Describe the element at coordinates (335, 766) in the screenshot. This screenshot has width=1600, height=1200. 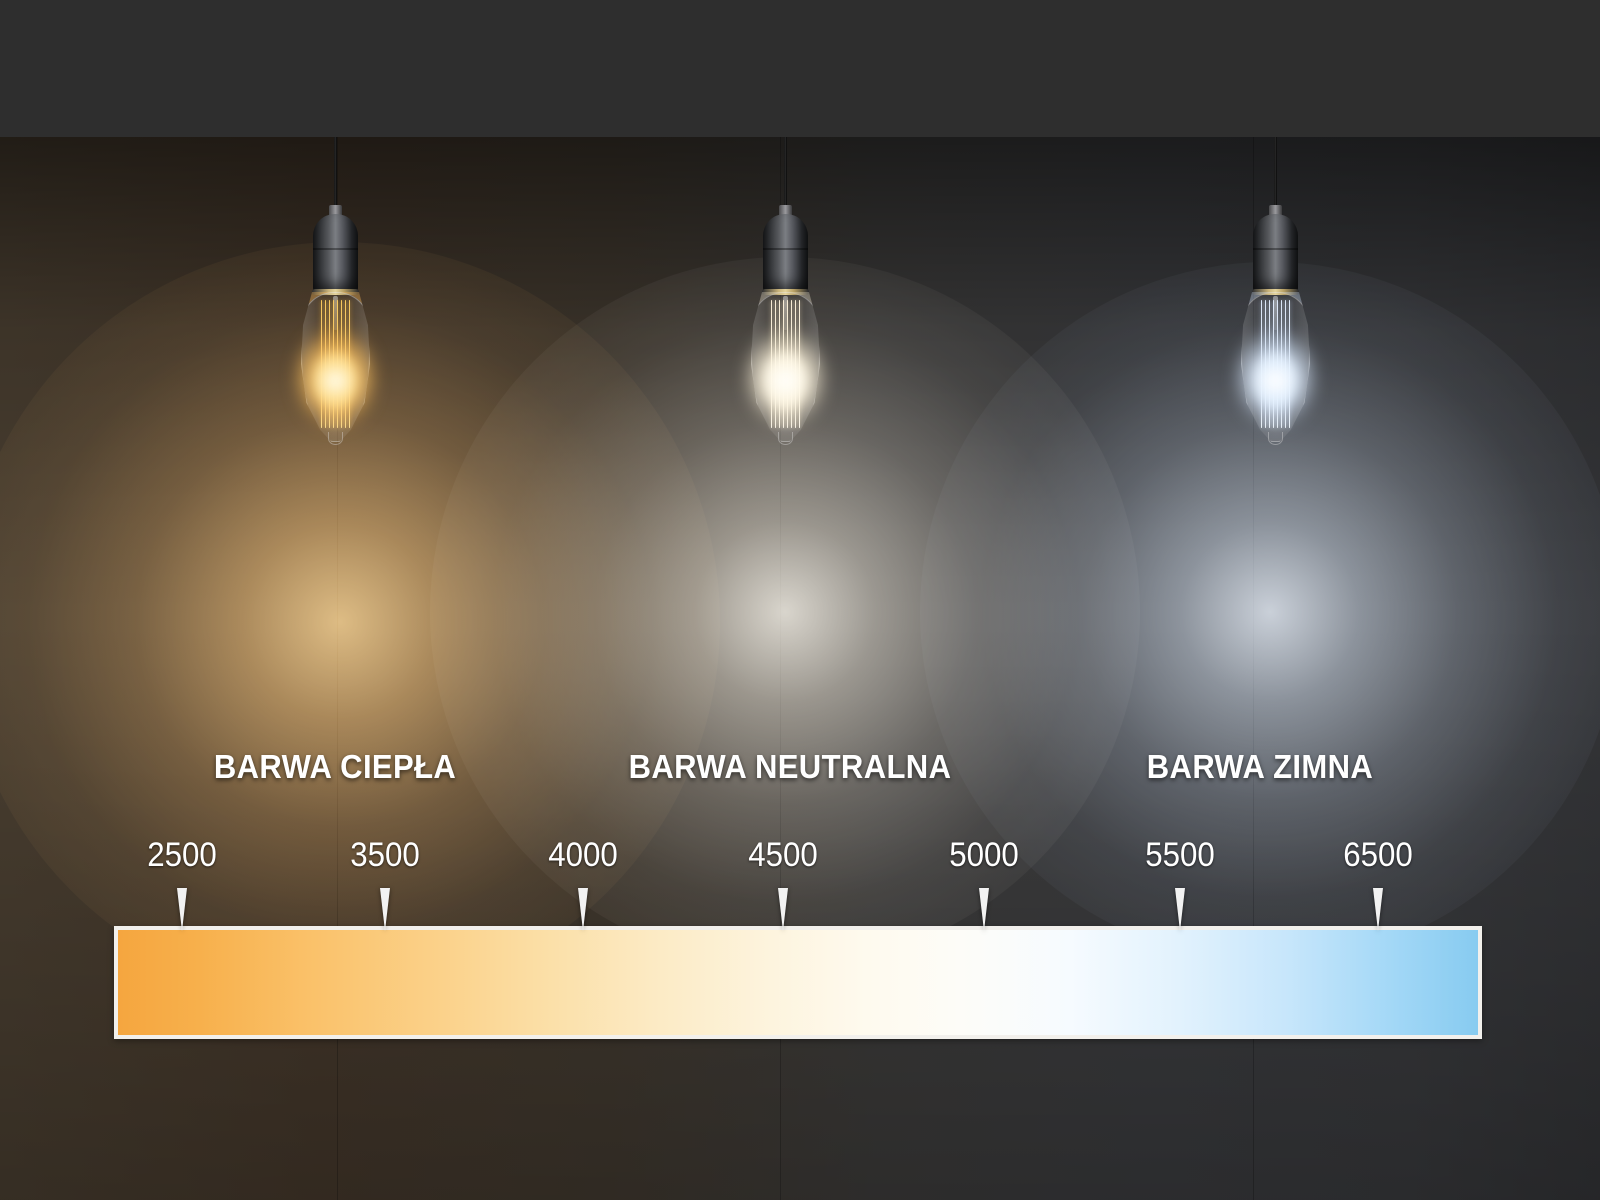
I see `category-label-warm: BARWA CIEPŁA` at that location.